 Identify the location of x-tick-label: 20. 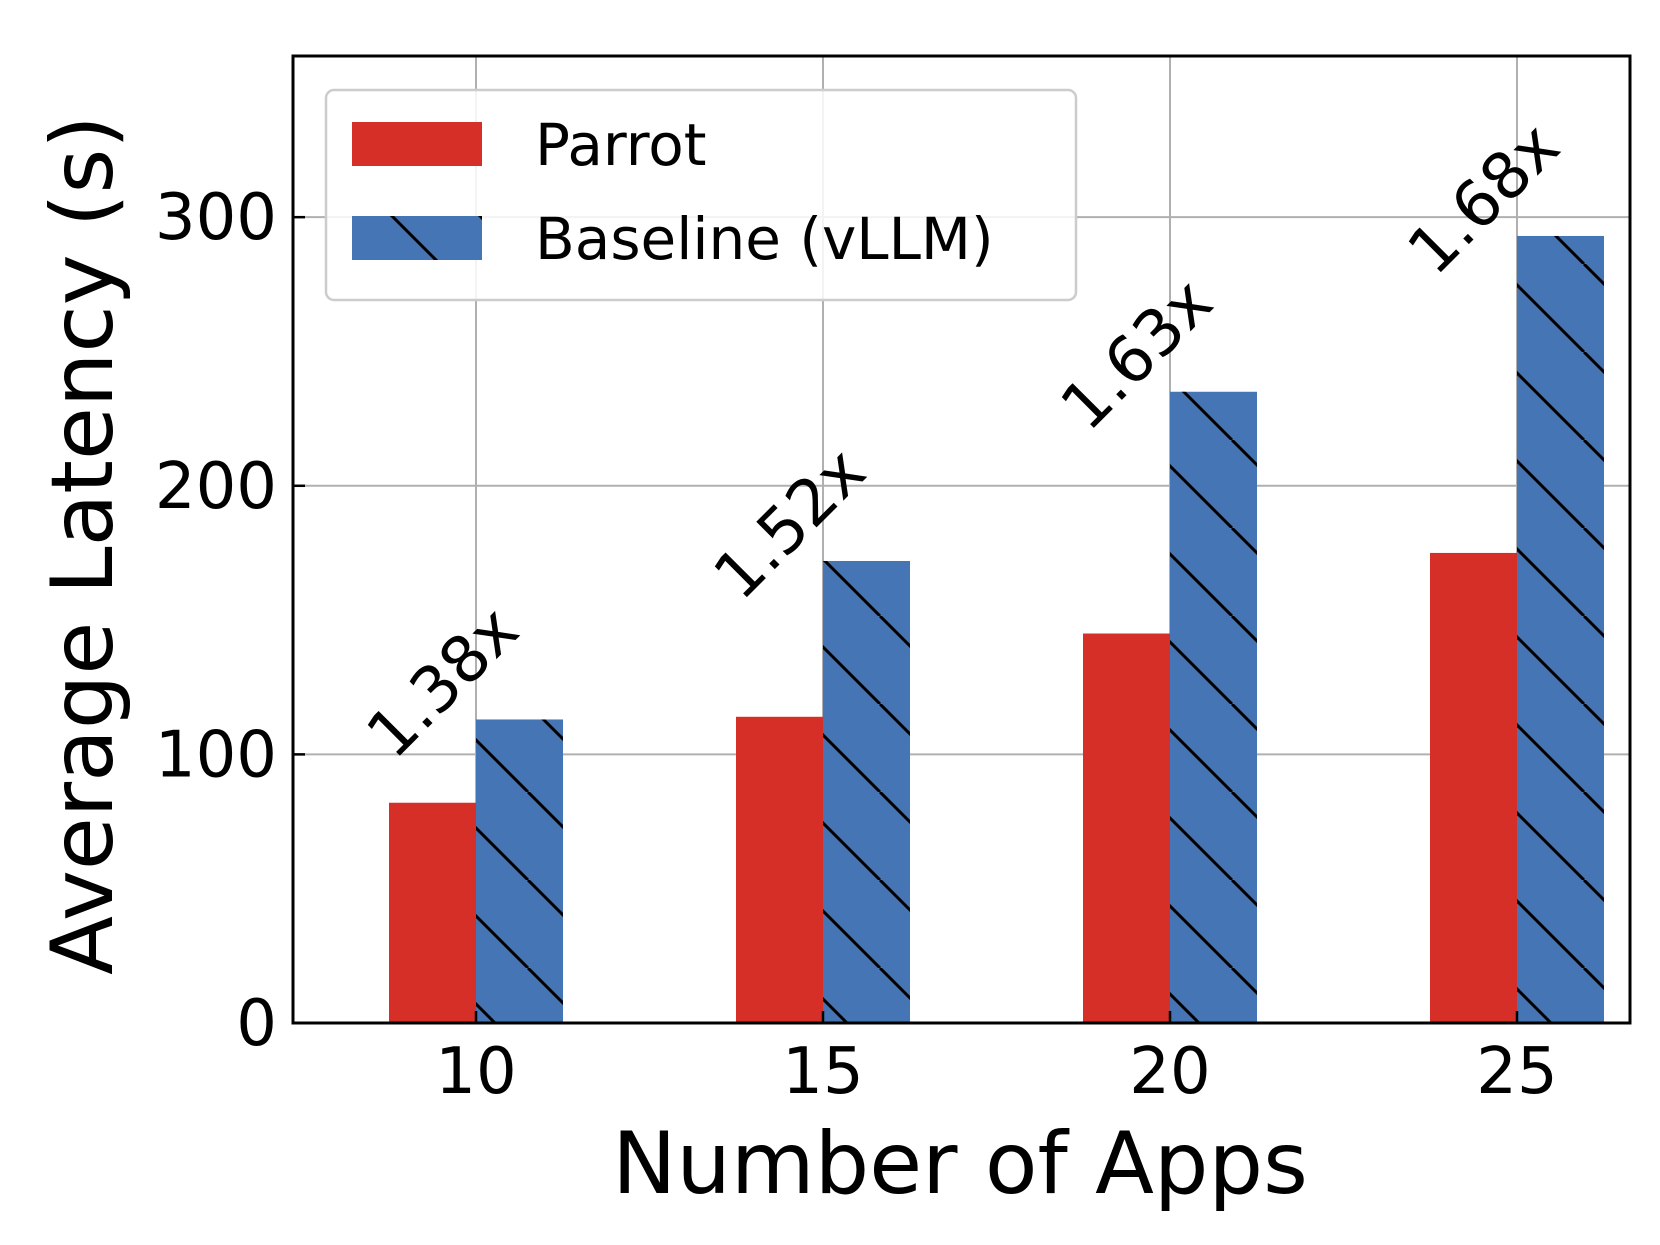
(1169, 1072).